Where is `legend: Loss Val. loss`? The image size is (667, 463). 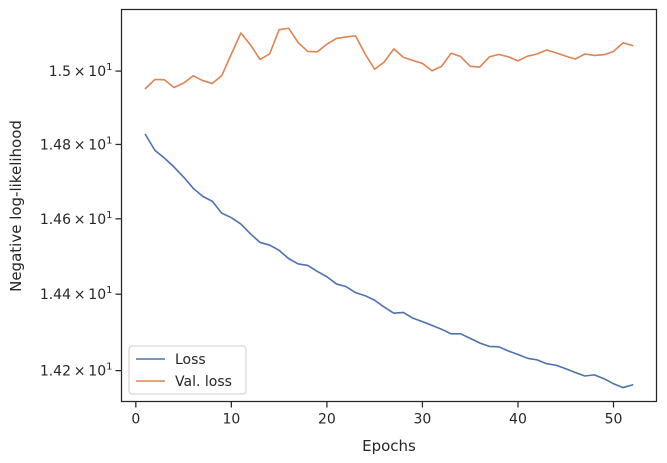
legend: Loss Val. loss is located at coordinates (187, 370).